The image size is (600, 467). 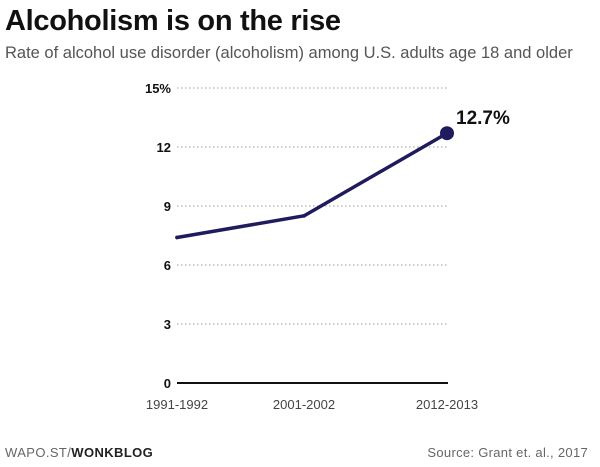 I want to click on annotations: 12.7%, so click(x=475, y=124).